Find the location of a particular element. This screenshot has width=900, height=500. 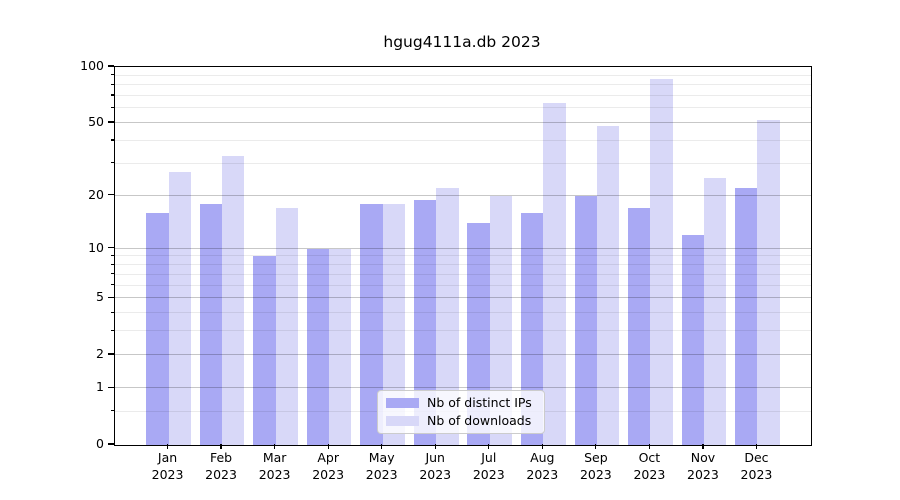

bar-distinct-ips-jul is located at coordinates (478, 334).